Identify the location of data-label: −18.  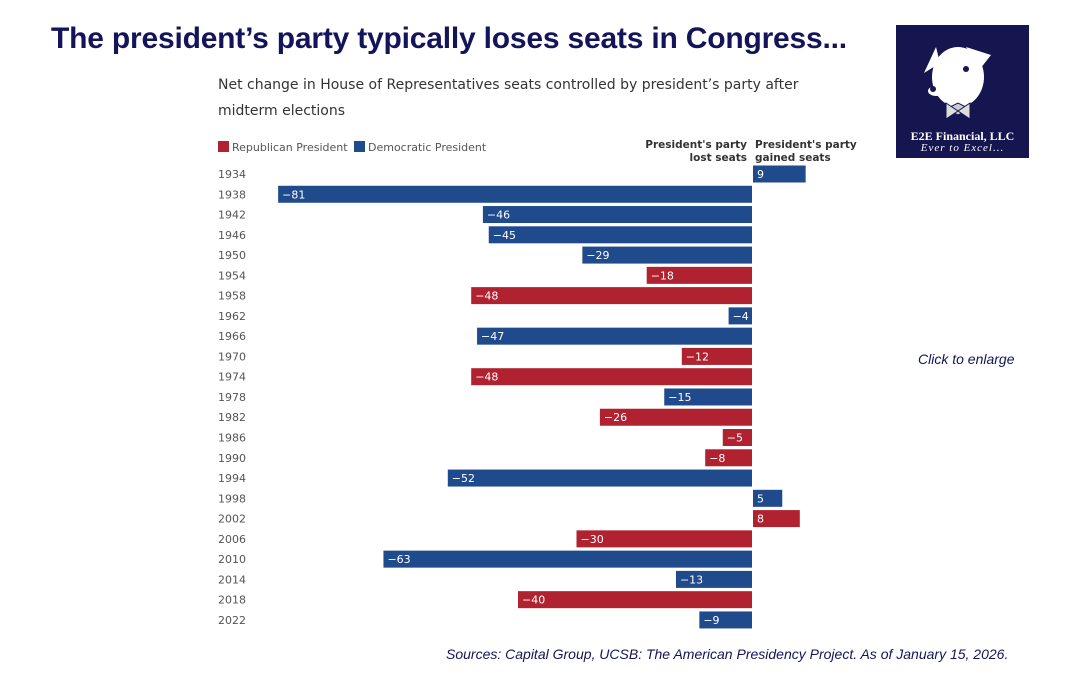
(662, 275).